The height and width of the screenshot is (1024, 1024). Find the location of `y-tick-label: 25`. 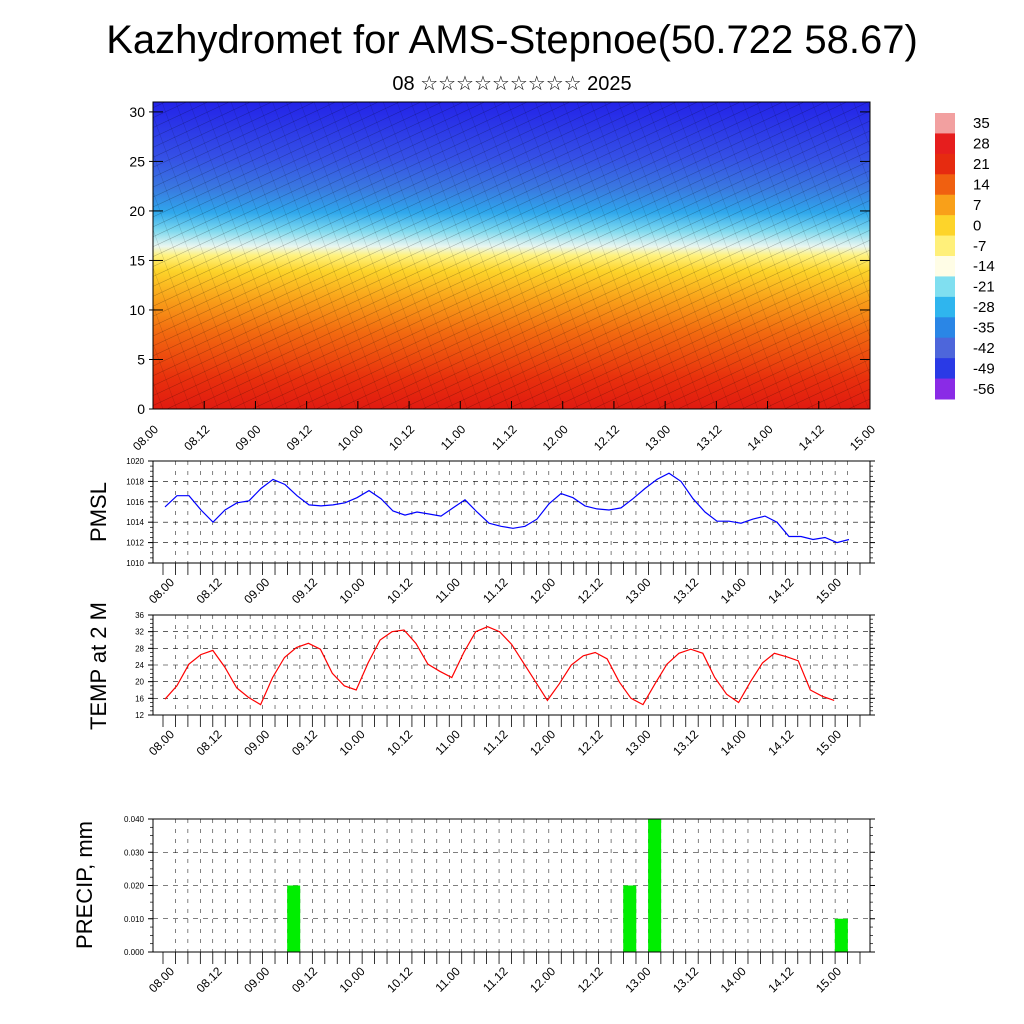

y-tick-label: 25 is located at coordinates (137, 161).